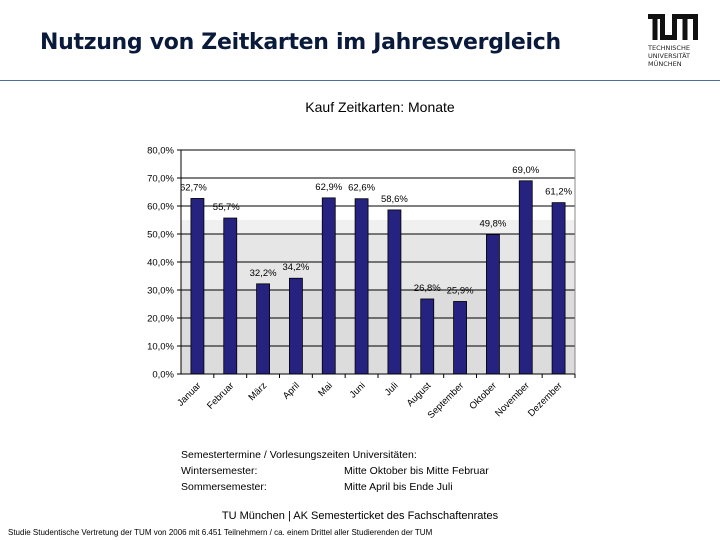  Describe the element at coordinates (291, 390) in the screenshot. I see `x-tick-label: April` at that location.